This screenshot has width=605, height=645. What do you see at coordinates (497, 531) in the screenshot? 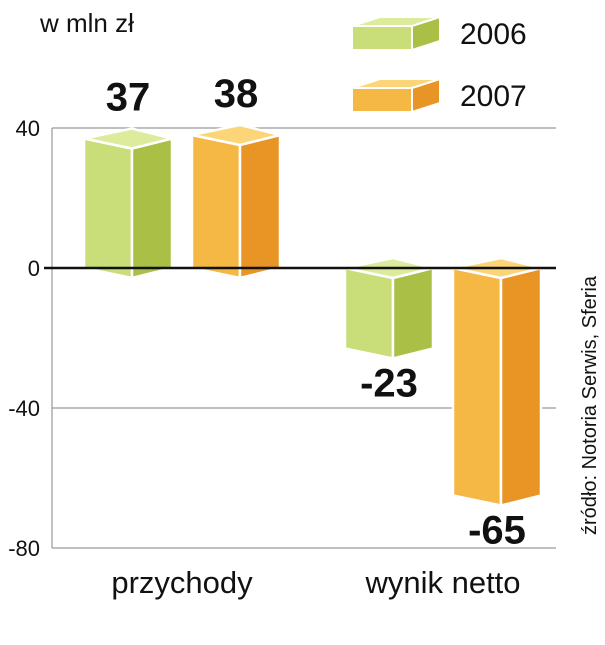
I see `data-label: -65` at bounding box center [497, 531].